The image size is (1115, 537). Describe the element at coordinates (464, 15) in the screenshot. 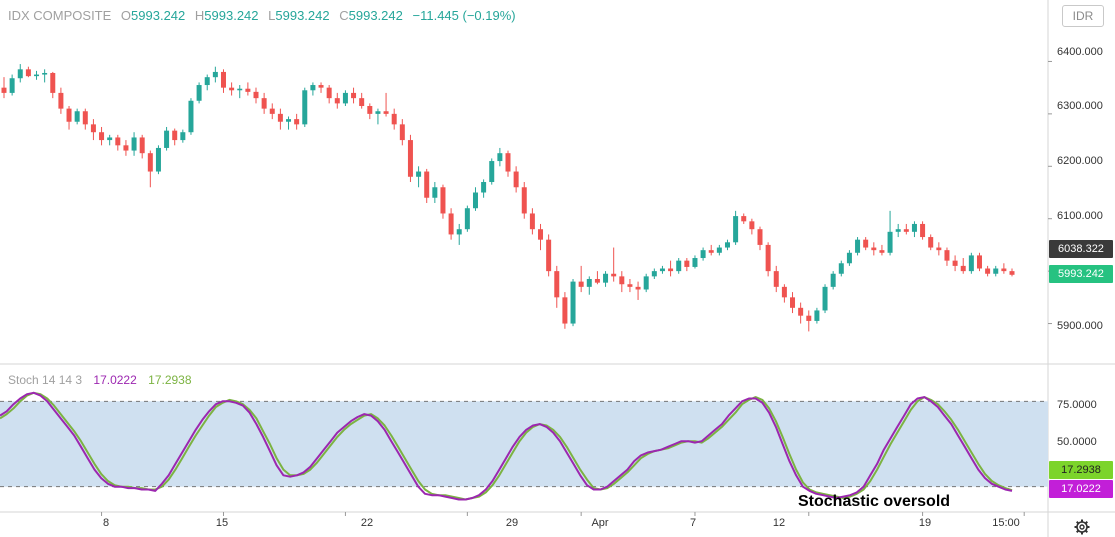

I see `change-value: −11.445 (−0.19%)` at that location.